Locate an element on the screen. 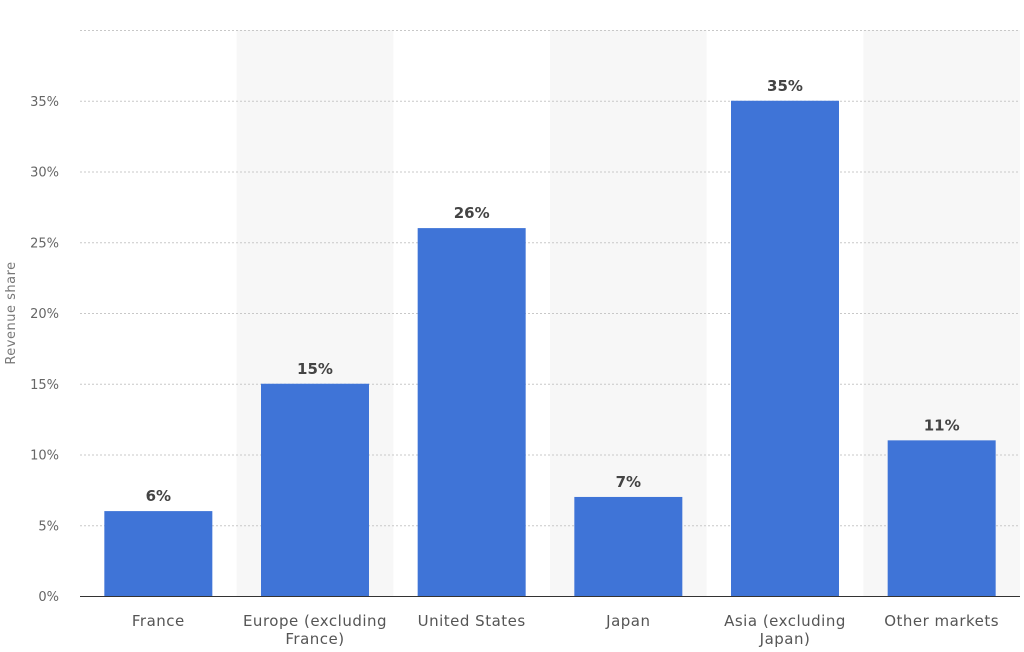 The height and width of the screenshot is (652, 1024). y-tick-label: 30% is located at coordinates (44, 173).